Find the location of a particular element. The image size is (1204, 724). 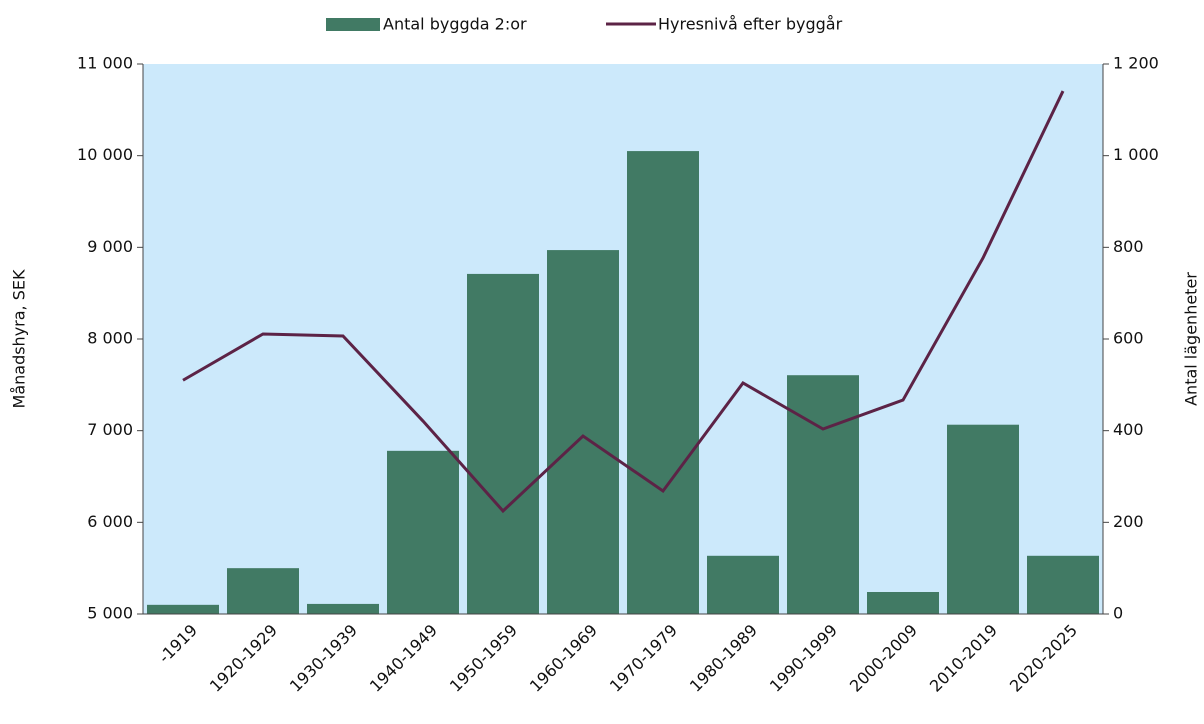

x-tick-label: 2000-2009 is located at coordinates (883, 658).